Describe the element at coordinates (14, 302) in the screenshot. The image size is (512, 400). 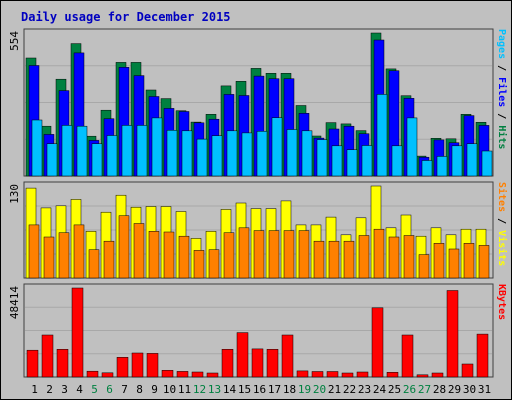
I see `max-label-kbytes: 48414` at that location.